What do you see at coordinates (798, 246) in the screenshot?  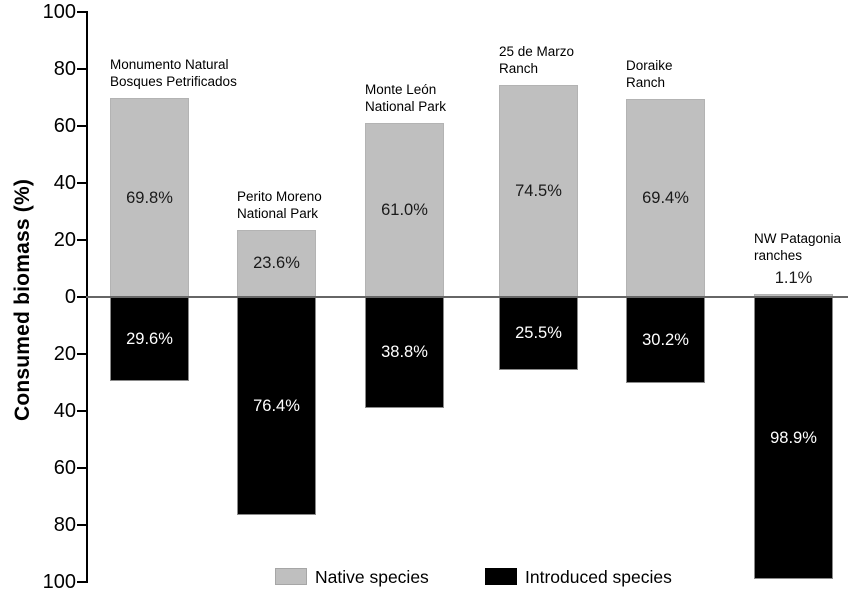 I see `bar-category-label: NW Patagonia ranches` at bounding box center [798, 246].